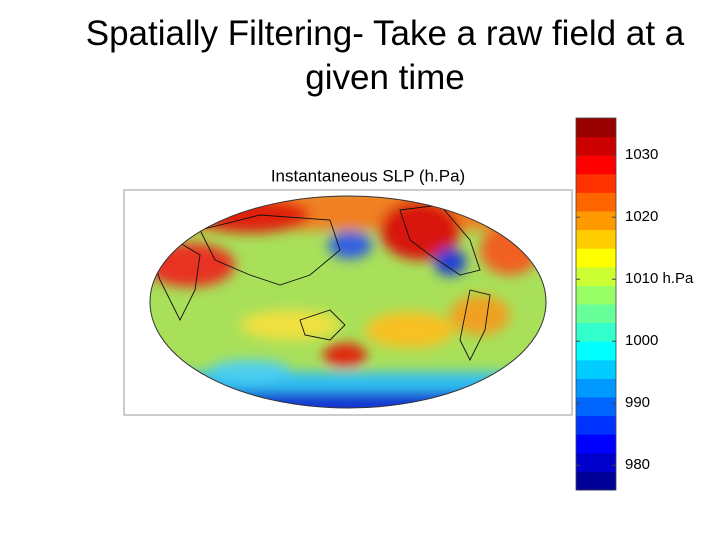  I want to click on colorbar-tick-label: 990, so click(637, 402).